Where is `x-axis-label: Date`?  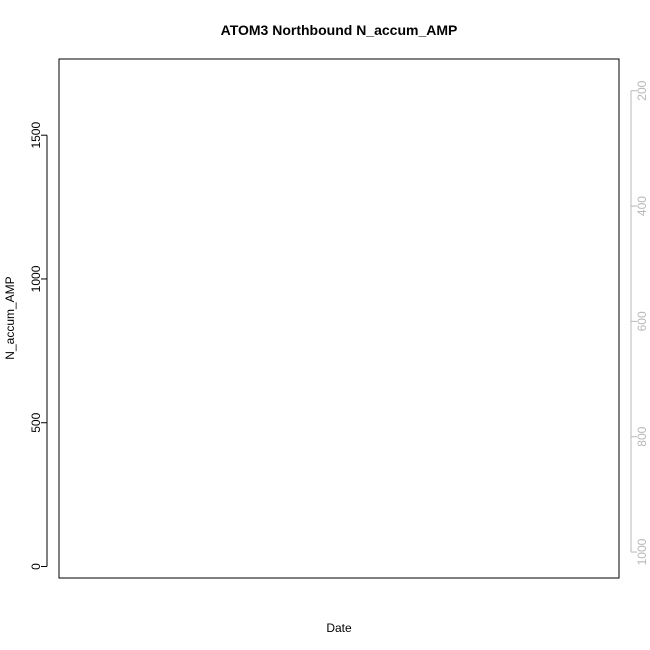
x-axis-label: Date is located at coordinates (339, 628).